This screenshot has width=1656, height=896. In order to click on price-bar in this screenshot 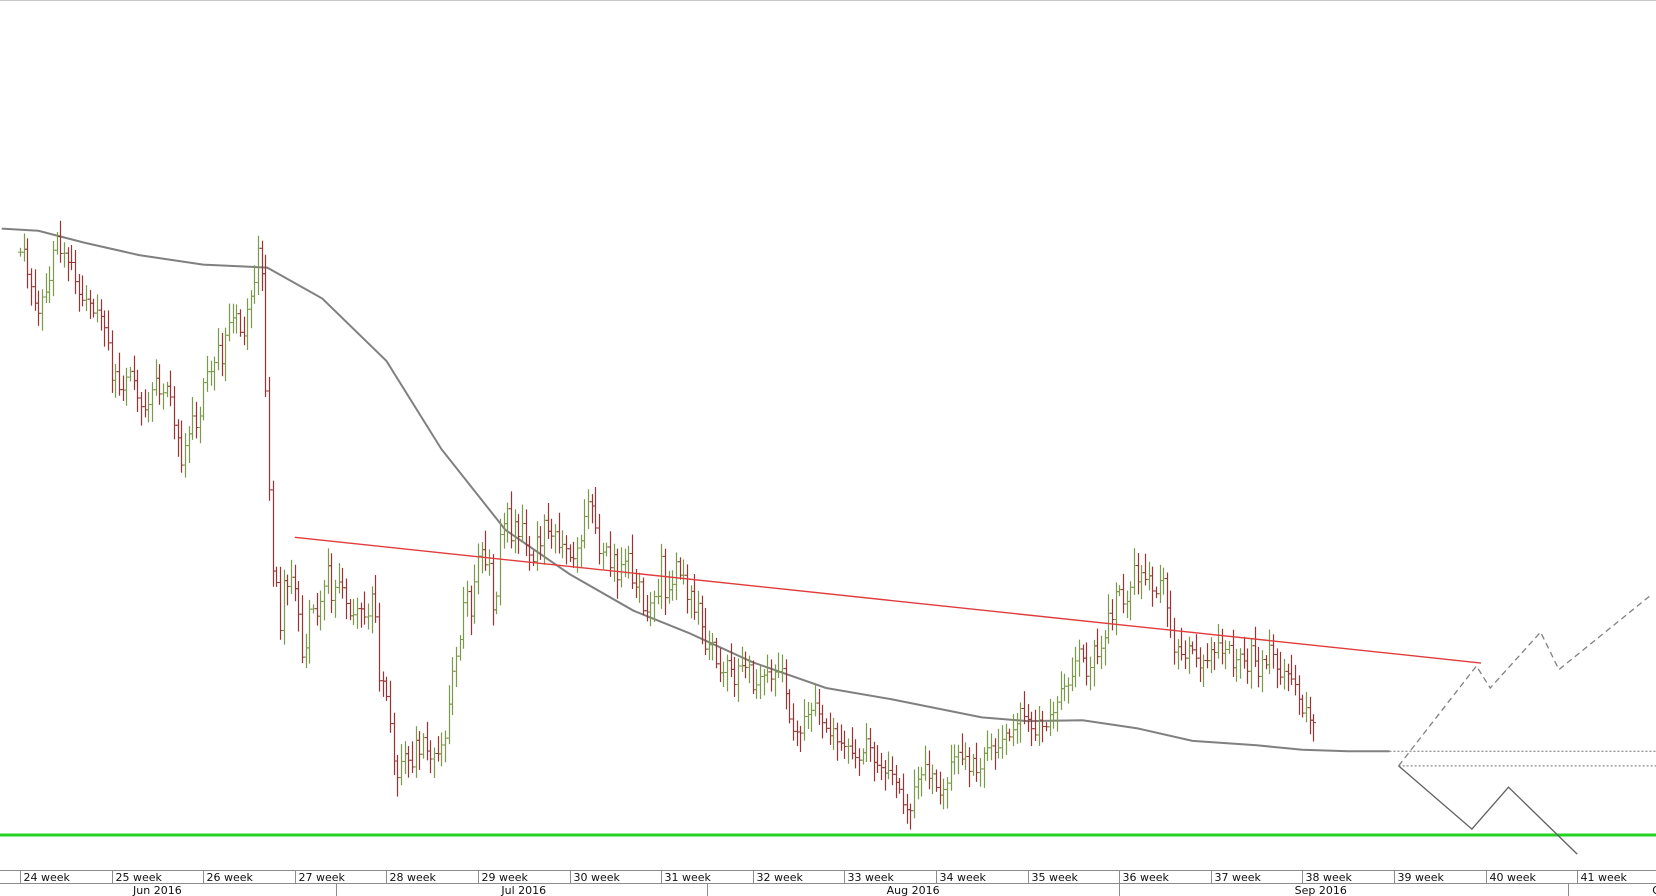, I will do `click(1313, 728)`.